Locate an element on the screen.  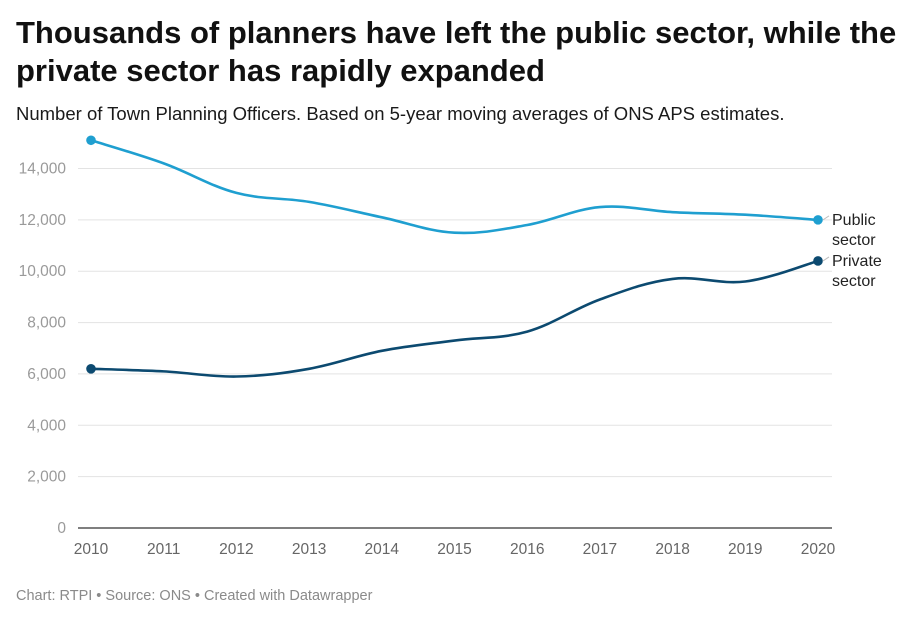
y-tick-label: 4,000 is located at coordinates (46, 425).